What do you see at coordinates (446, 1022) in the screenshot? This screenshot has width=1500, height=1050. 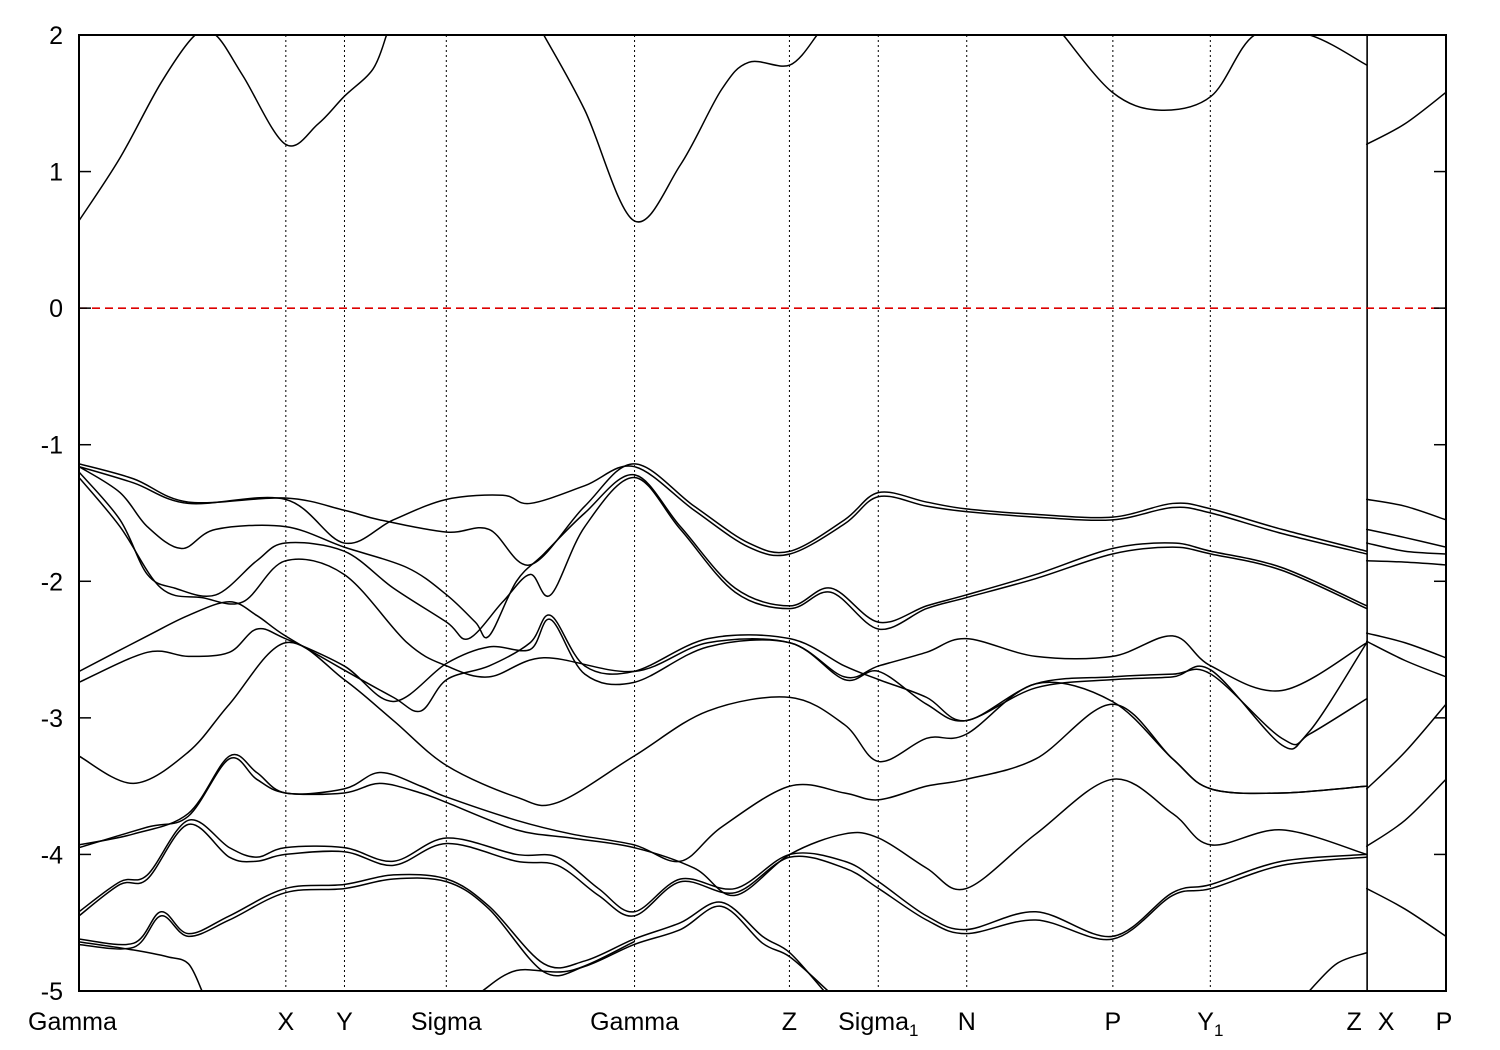 I see `x-tick-label: Sigma` at bounding box center [446, 1022].